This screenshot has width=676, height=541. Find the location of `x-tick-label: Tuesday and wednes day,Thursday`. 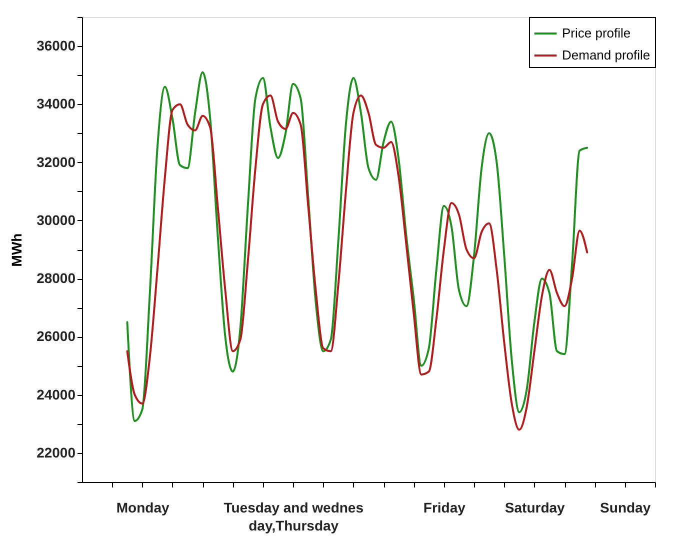

x-tick-label: Tuesday and wednes day,Thursday is located at coordinates (294, 517).